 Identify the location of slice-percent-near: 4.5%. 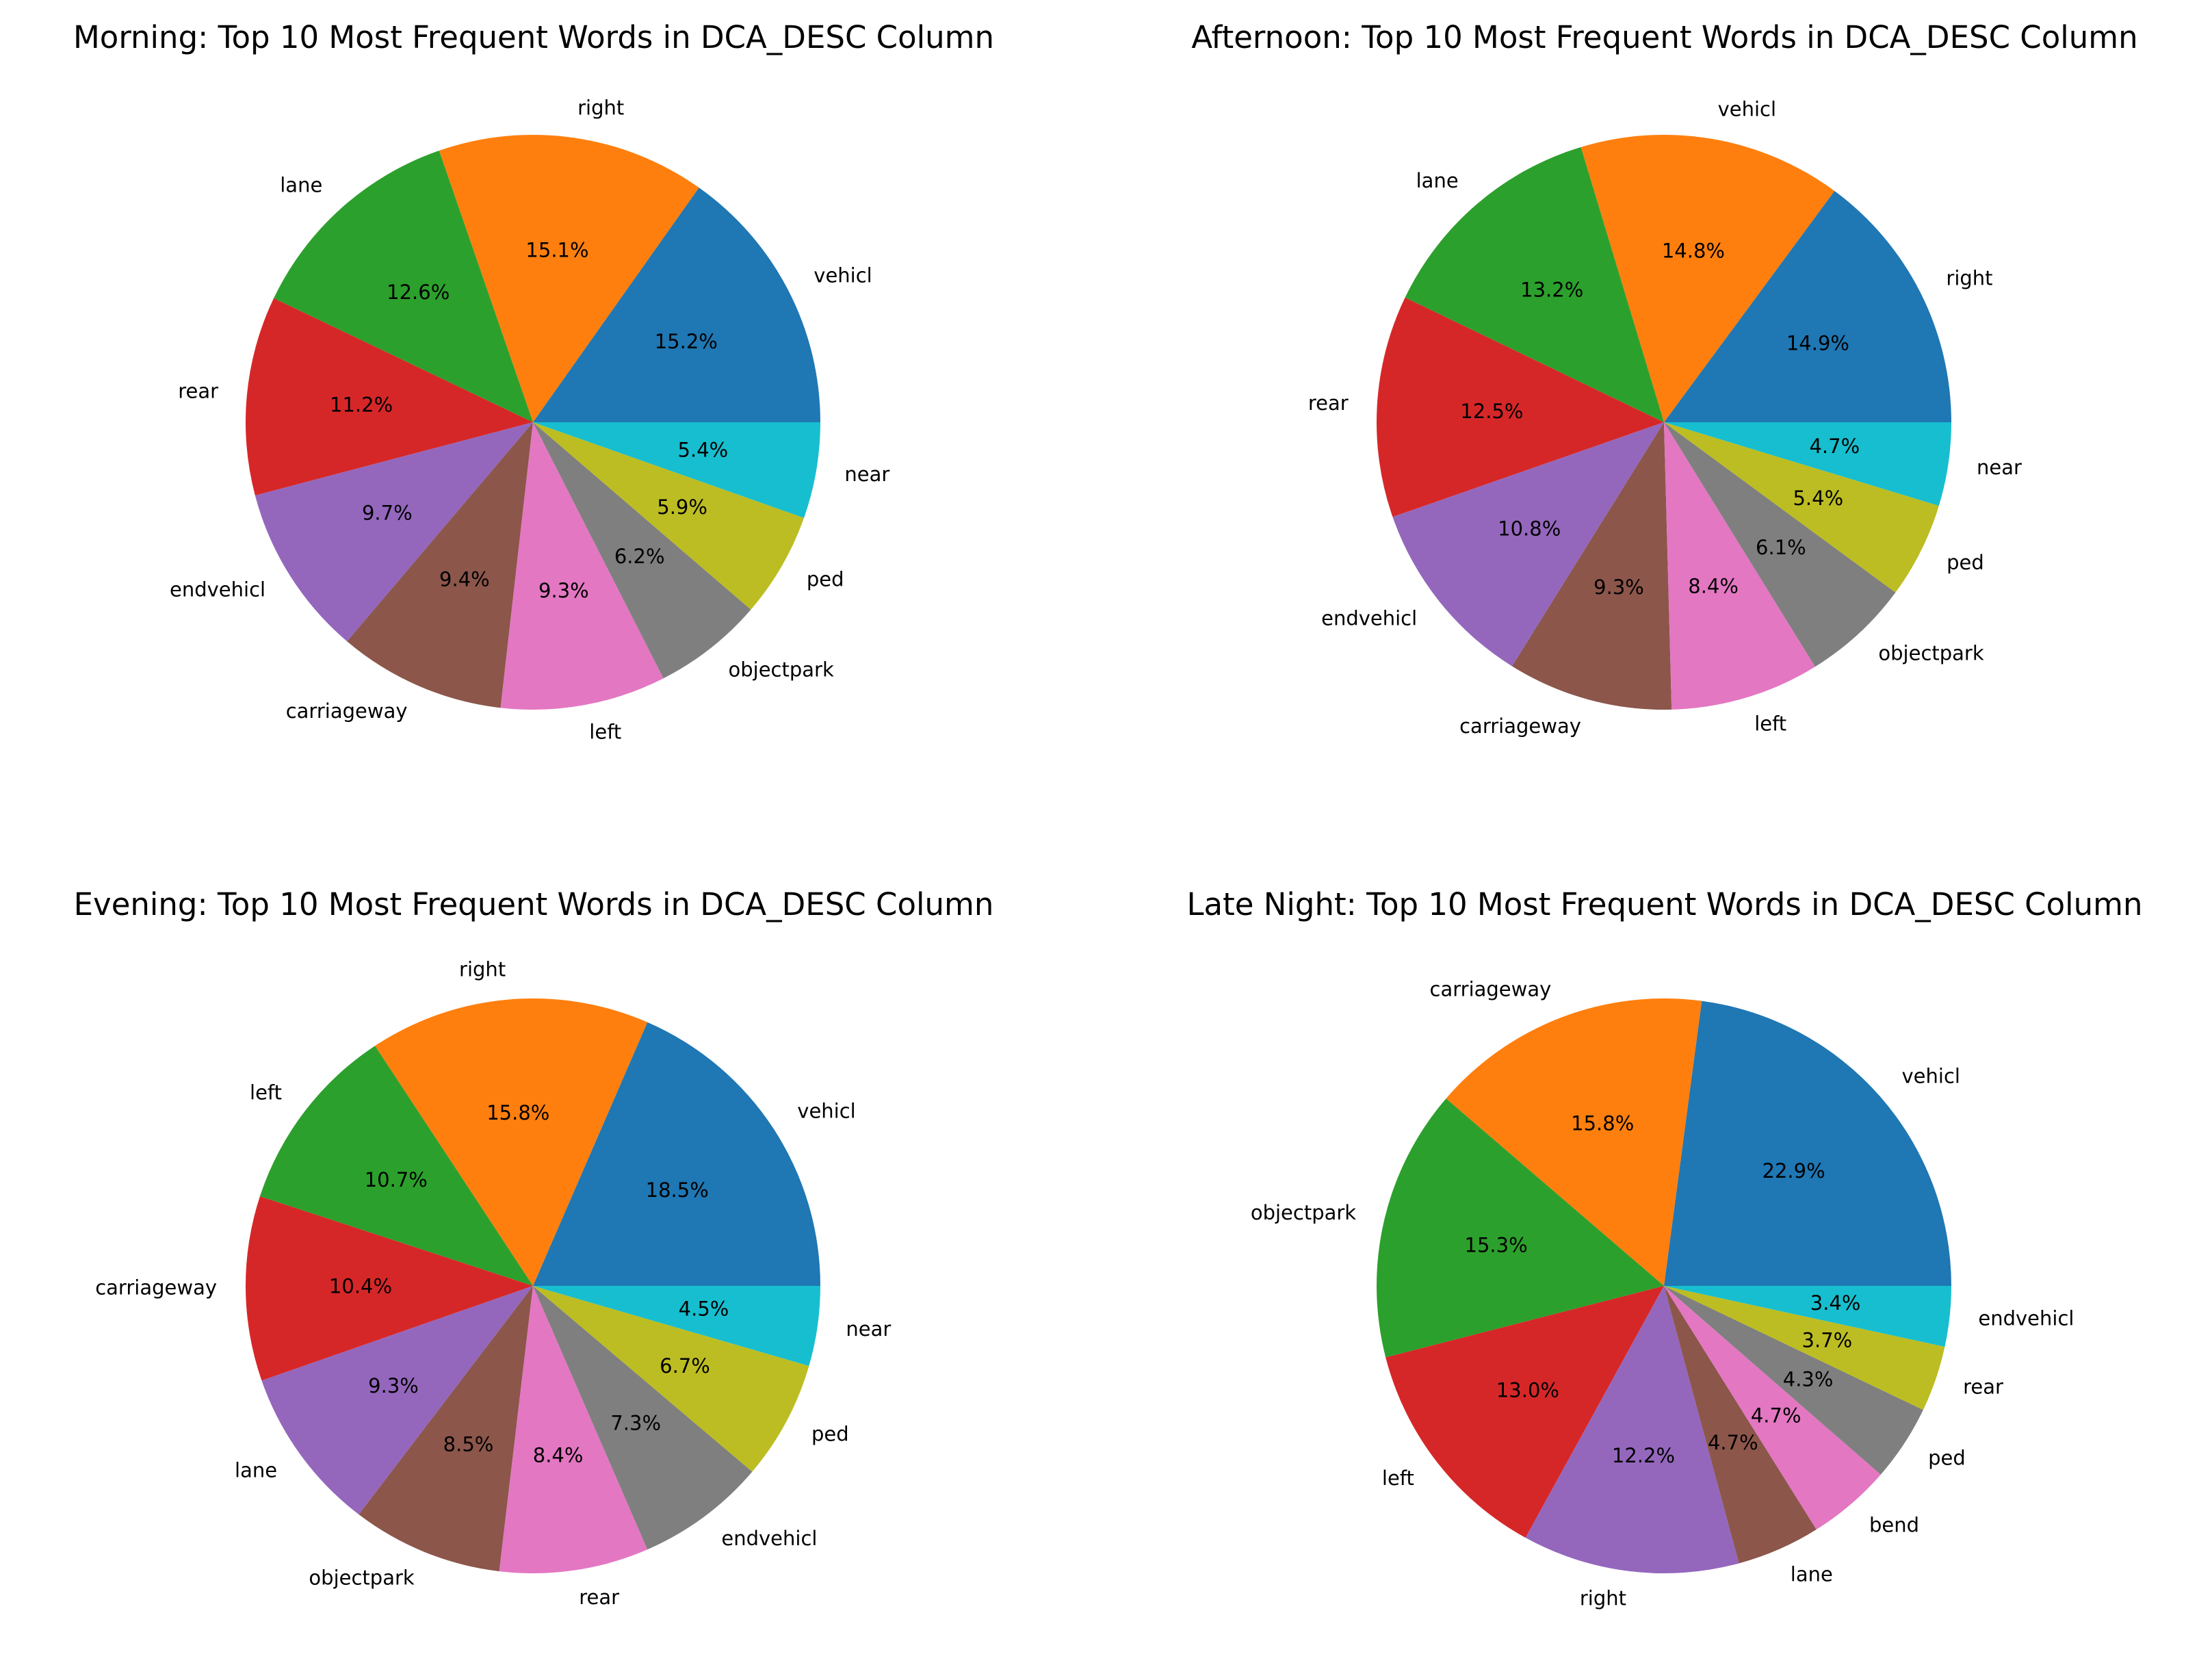
(704, 1309).